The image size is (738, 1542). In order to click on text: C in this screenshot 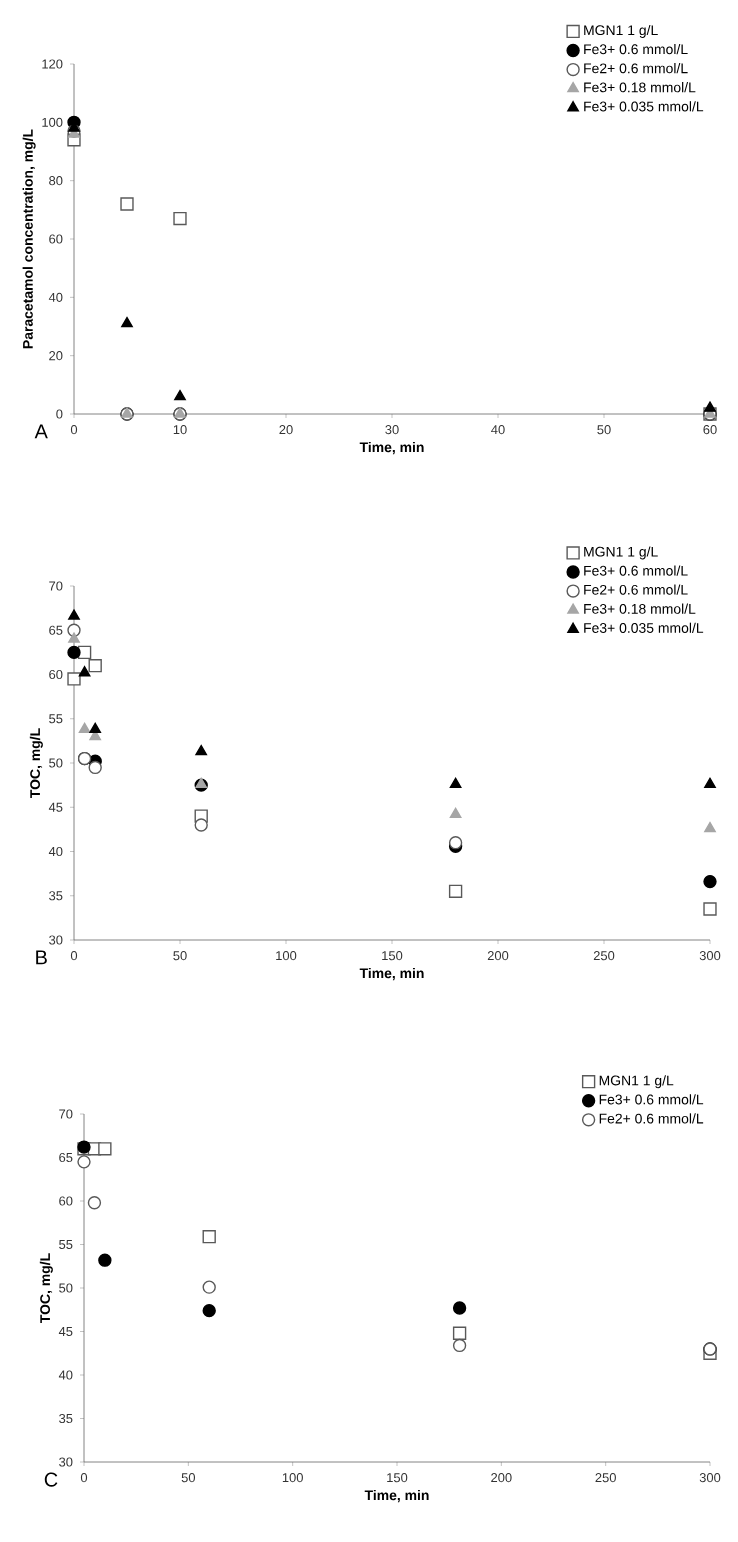, I will do `click(51, 1479)`.